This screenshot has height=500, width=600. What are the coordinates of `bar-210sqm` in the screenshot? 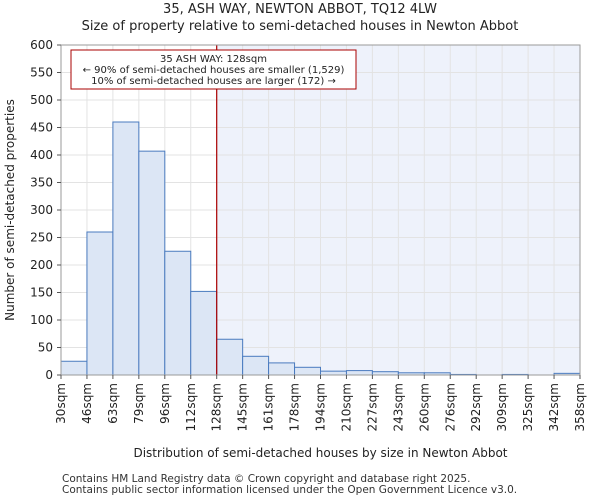 It's located at (359, 373).